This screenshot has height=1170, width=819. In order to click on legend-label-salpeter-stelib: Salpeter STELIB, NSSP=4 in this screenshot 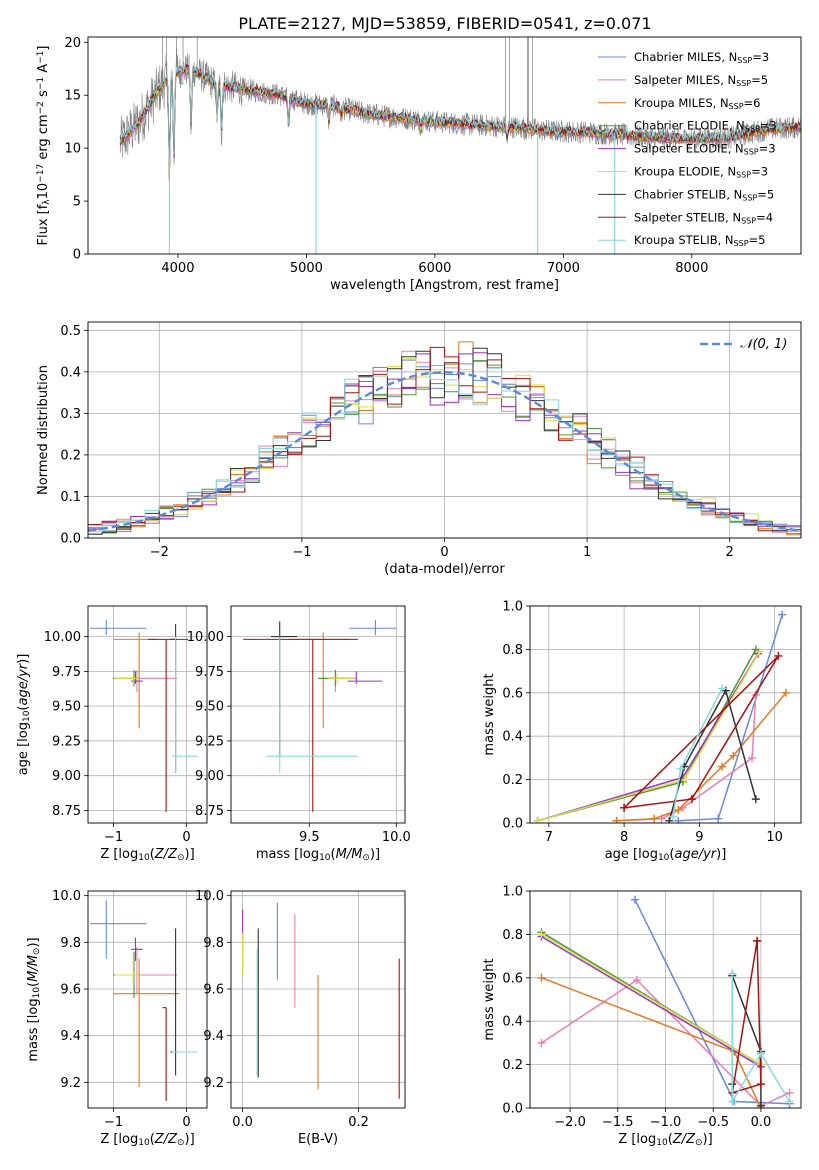, I will do `click(703, 217)`.